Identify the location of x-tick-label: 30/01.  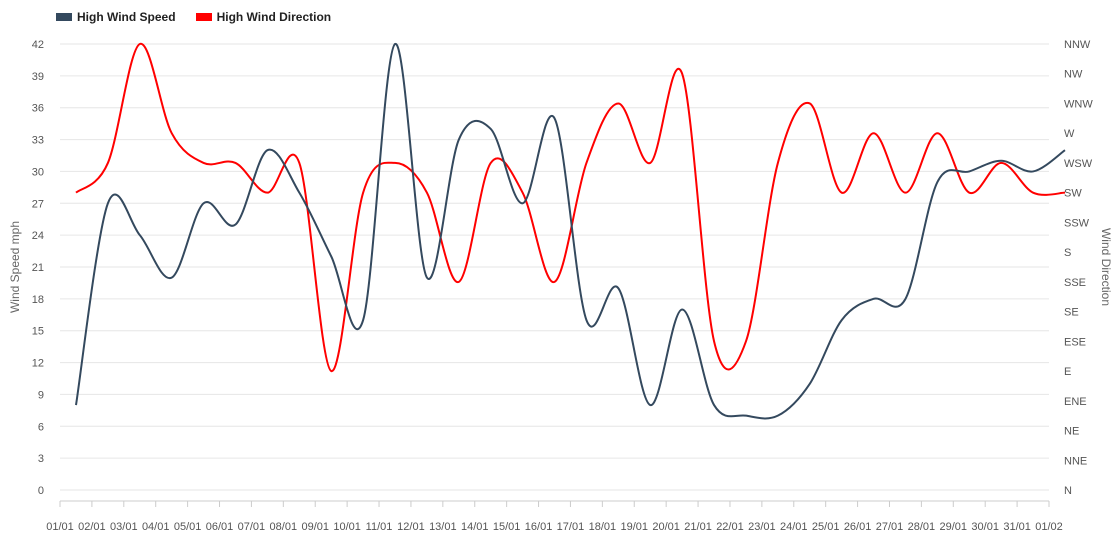
(985, 527).